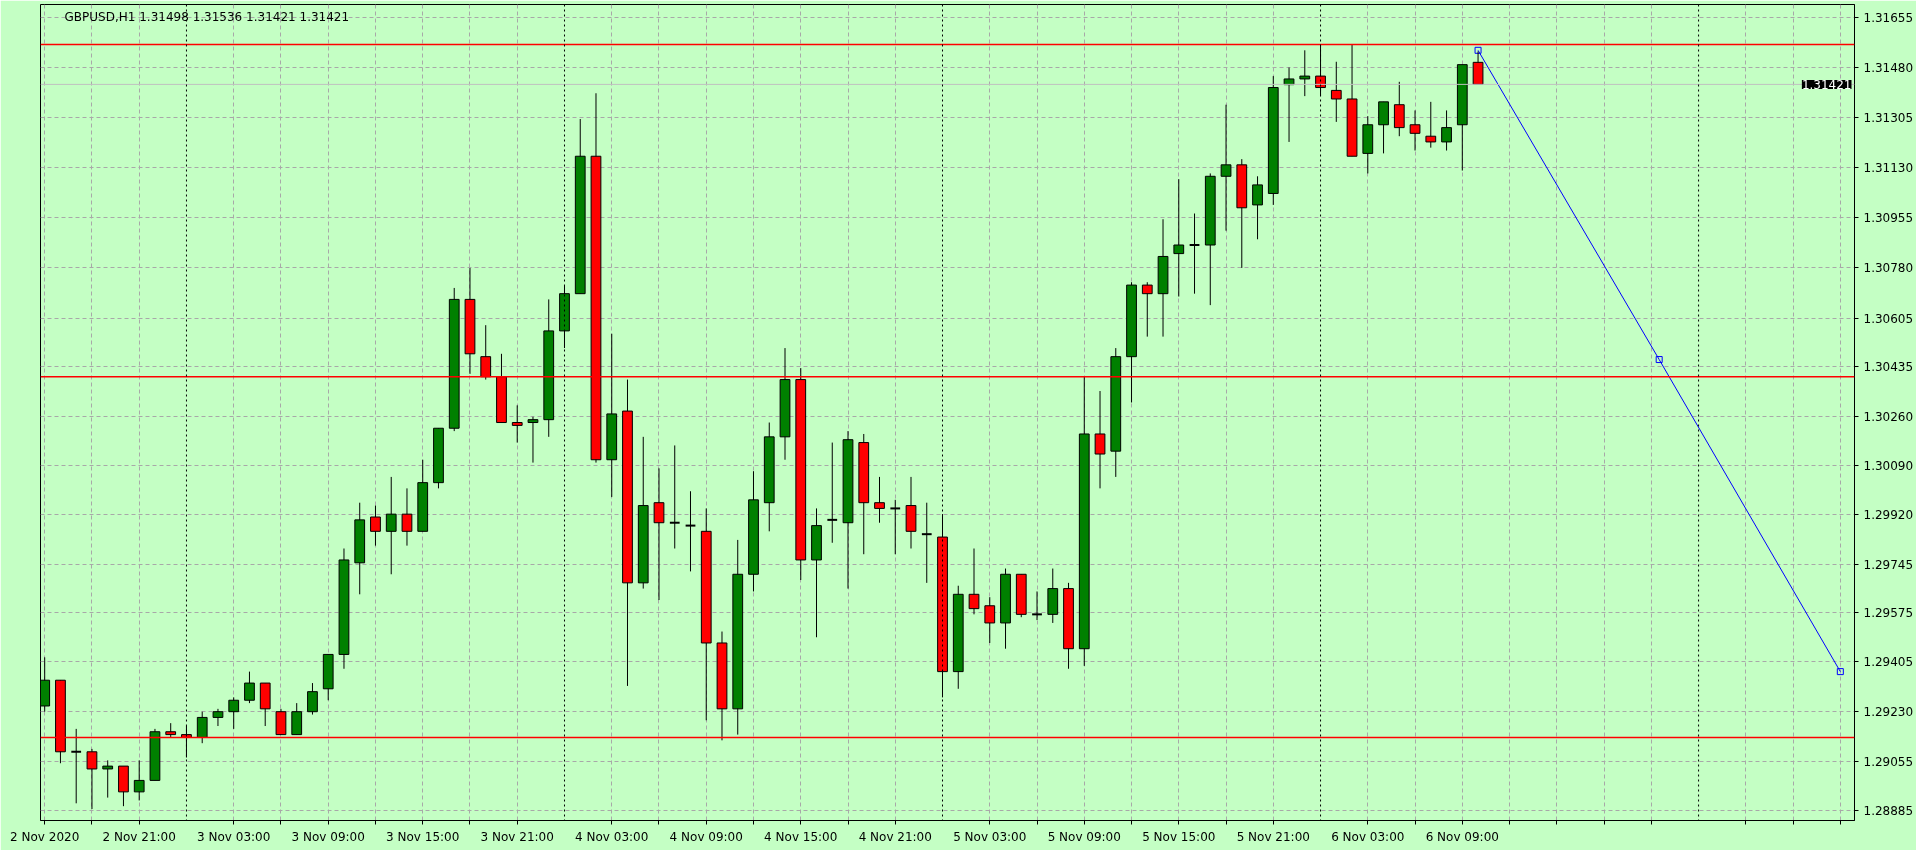 The height and width of the screenshot is (850, 1916). What do you see at coordinates (1888, 662) in the screenshot?
I see `y-tick-label: 1.29405` at bounding box center [1888, 662].